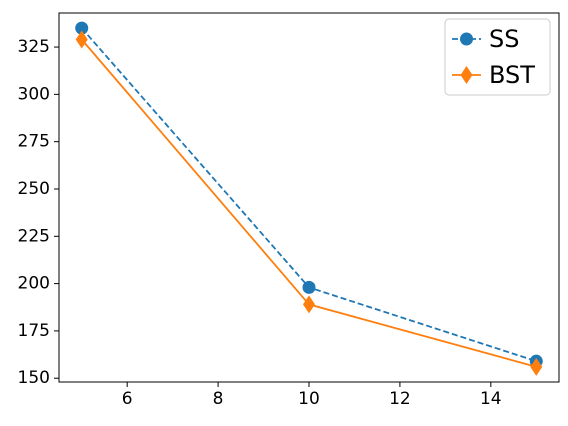 The width and height of the screenshot is (568, 426). What do you see at coordinates (34, 331) in the screenshot?
I see `y-tick-label: 175` at bounding box center [34, 331].